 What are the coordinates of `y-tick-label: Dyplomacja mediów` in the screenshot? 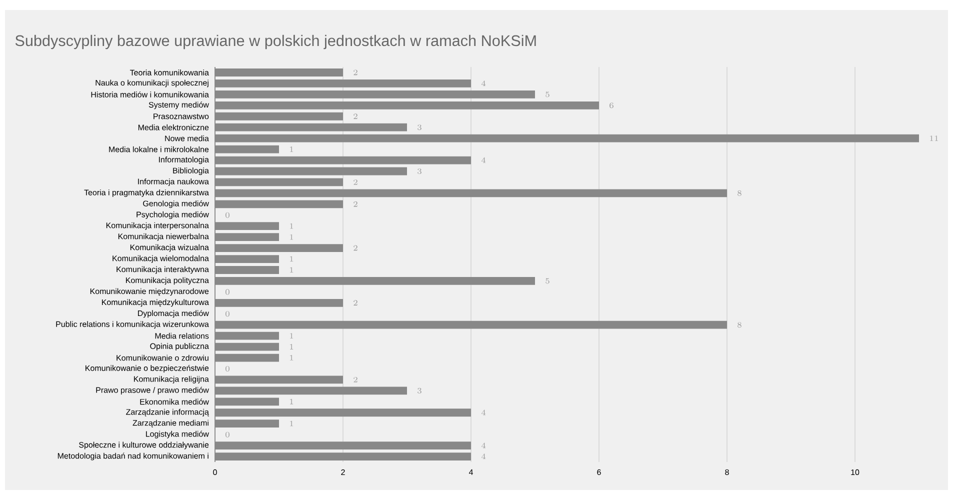 It's located at (173, 314).